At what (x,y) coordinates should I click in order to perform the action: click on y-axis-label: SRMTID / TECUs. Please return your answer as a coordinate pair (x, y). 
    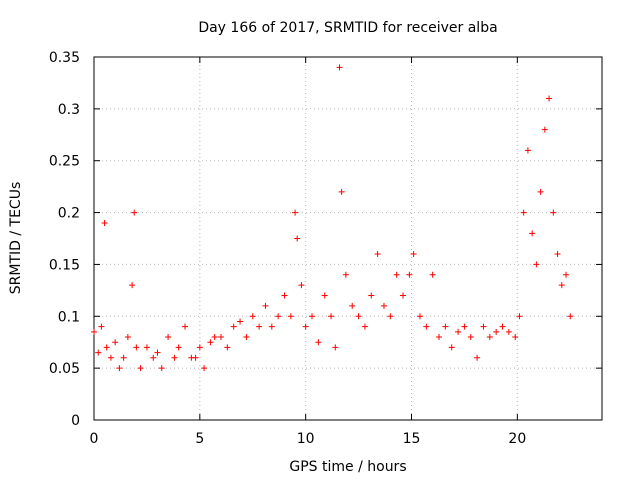
    Looking at the image, I should click on (16, 238).